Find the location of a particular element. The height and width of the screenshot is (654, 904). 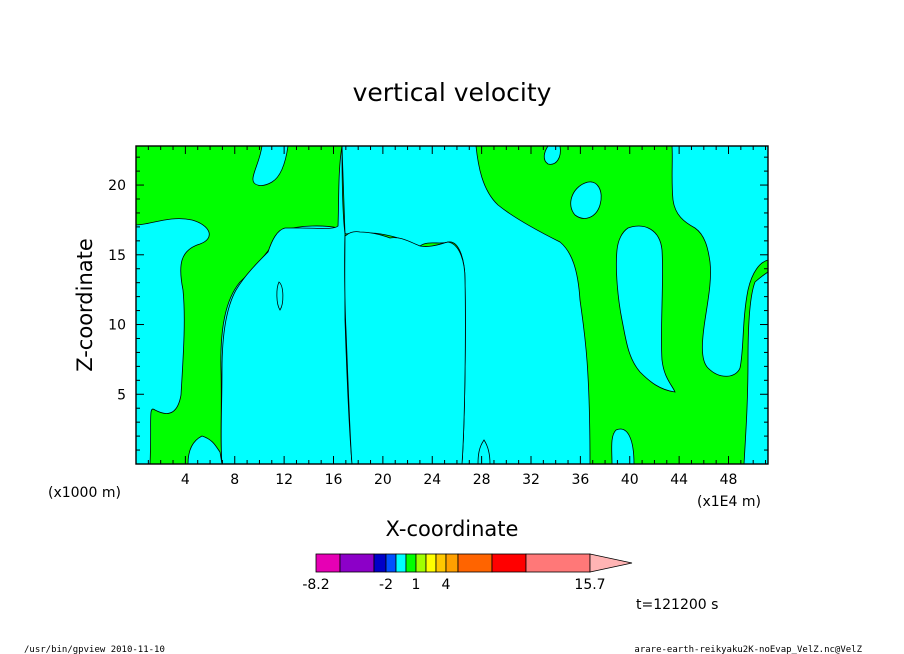

chart-title: vertical velocity is located at coordinates (452, 92).